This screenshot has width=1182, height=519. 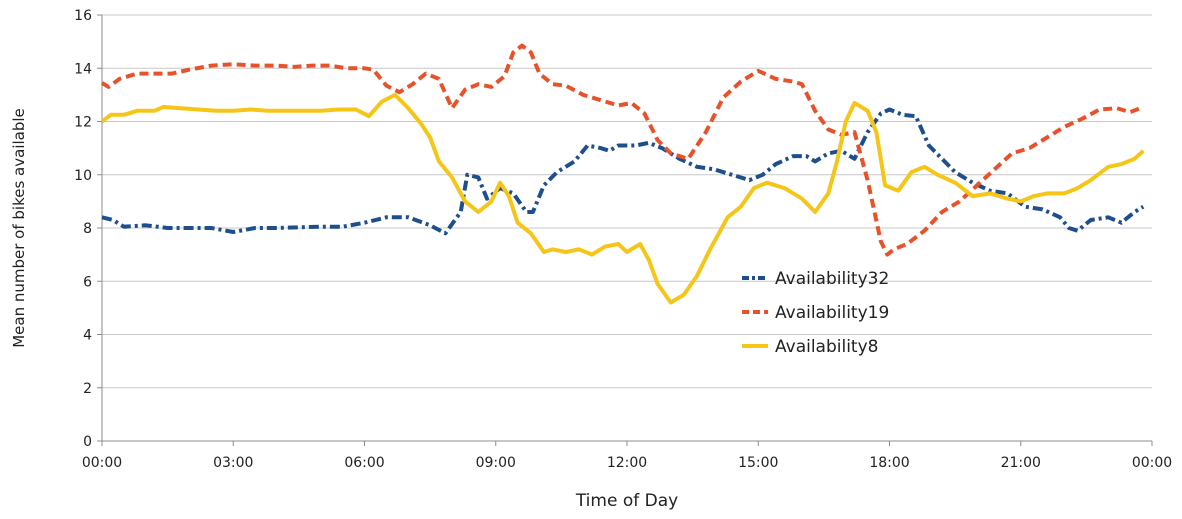 What do you see at coordinates (496, 463) in the screenshot?
I see `x-tick-label: 09:00` at bounding box center [496, 463].